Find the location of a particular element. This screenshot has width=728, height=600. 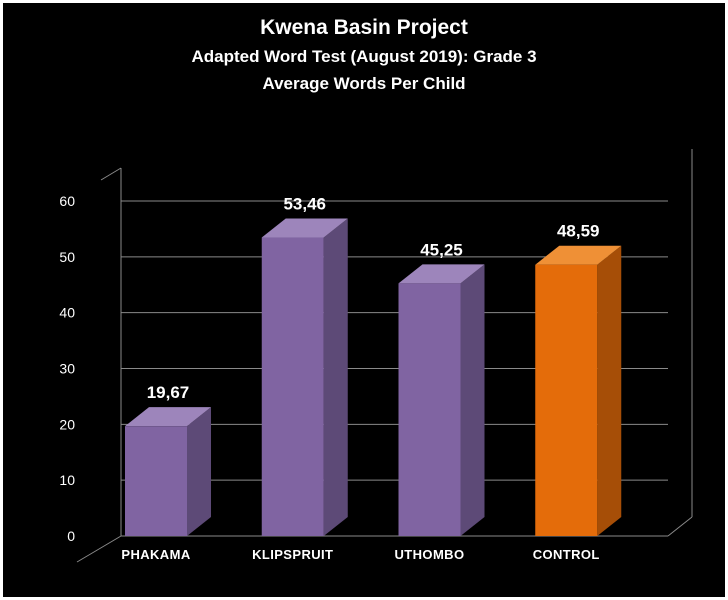

x-category-label-klipspruit: KLIPSPRUIT is located at coordinates (292, 554).